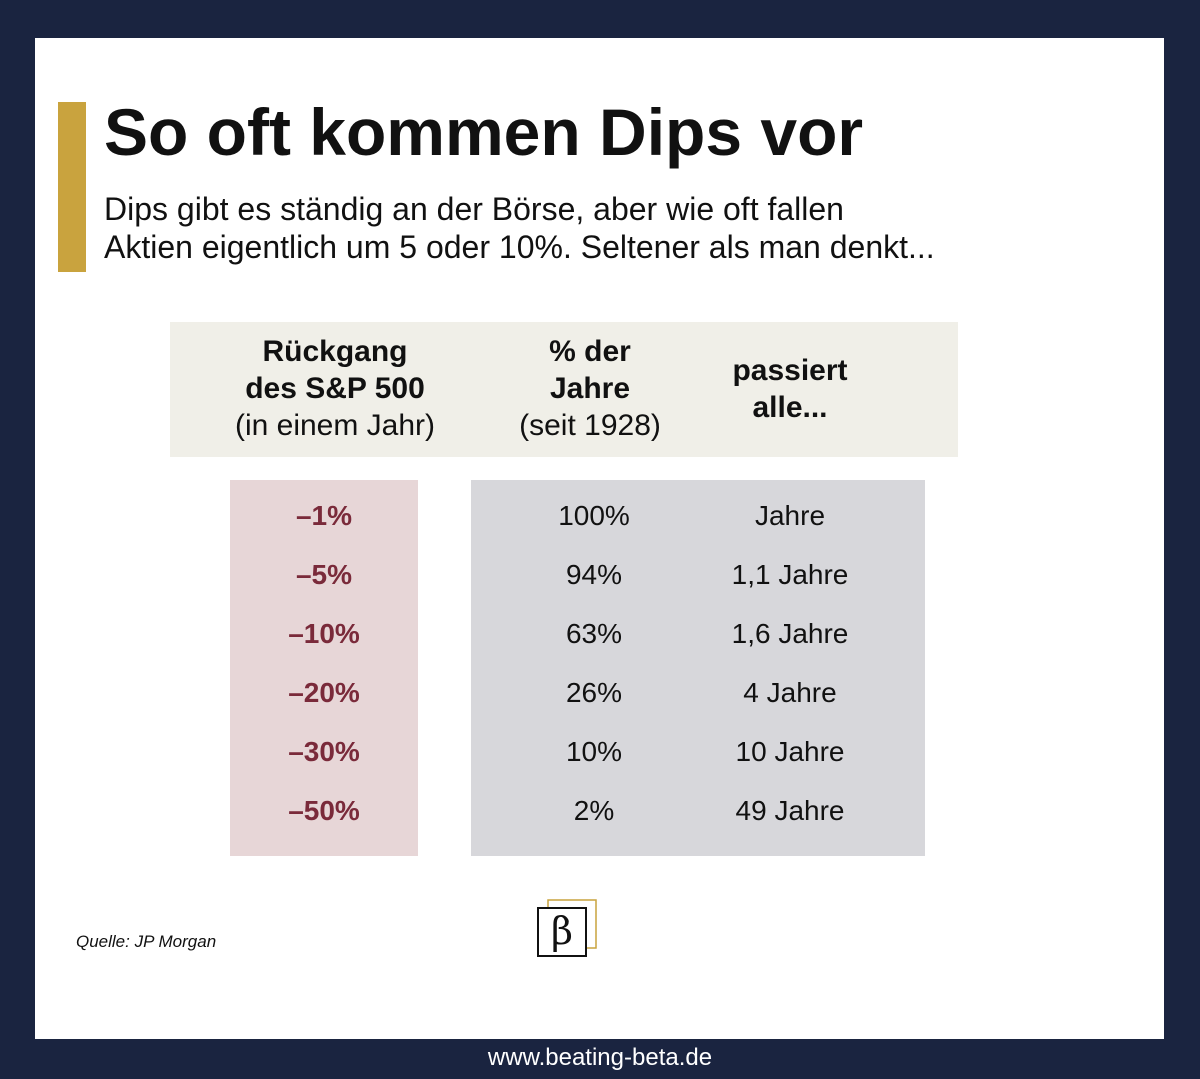 This screenshot has width=1200, height=1079. I want to click on header-decline-line-1: Rückgang, so click(335, 351).